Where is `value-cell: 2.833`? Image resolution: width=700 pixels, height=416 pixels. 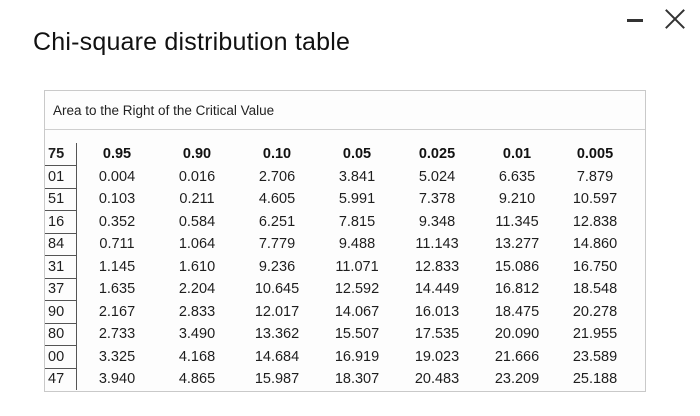 value-cell: 2.833 is located at coordinates (197, 311).